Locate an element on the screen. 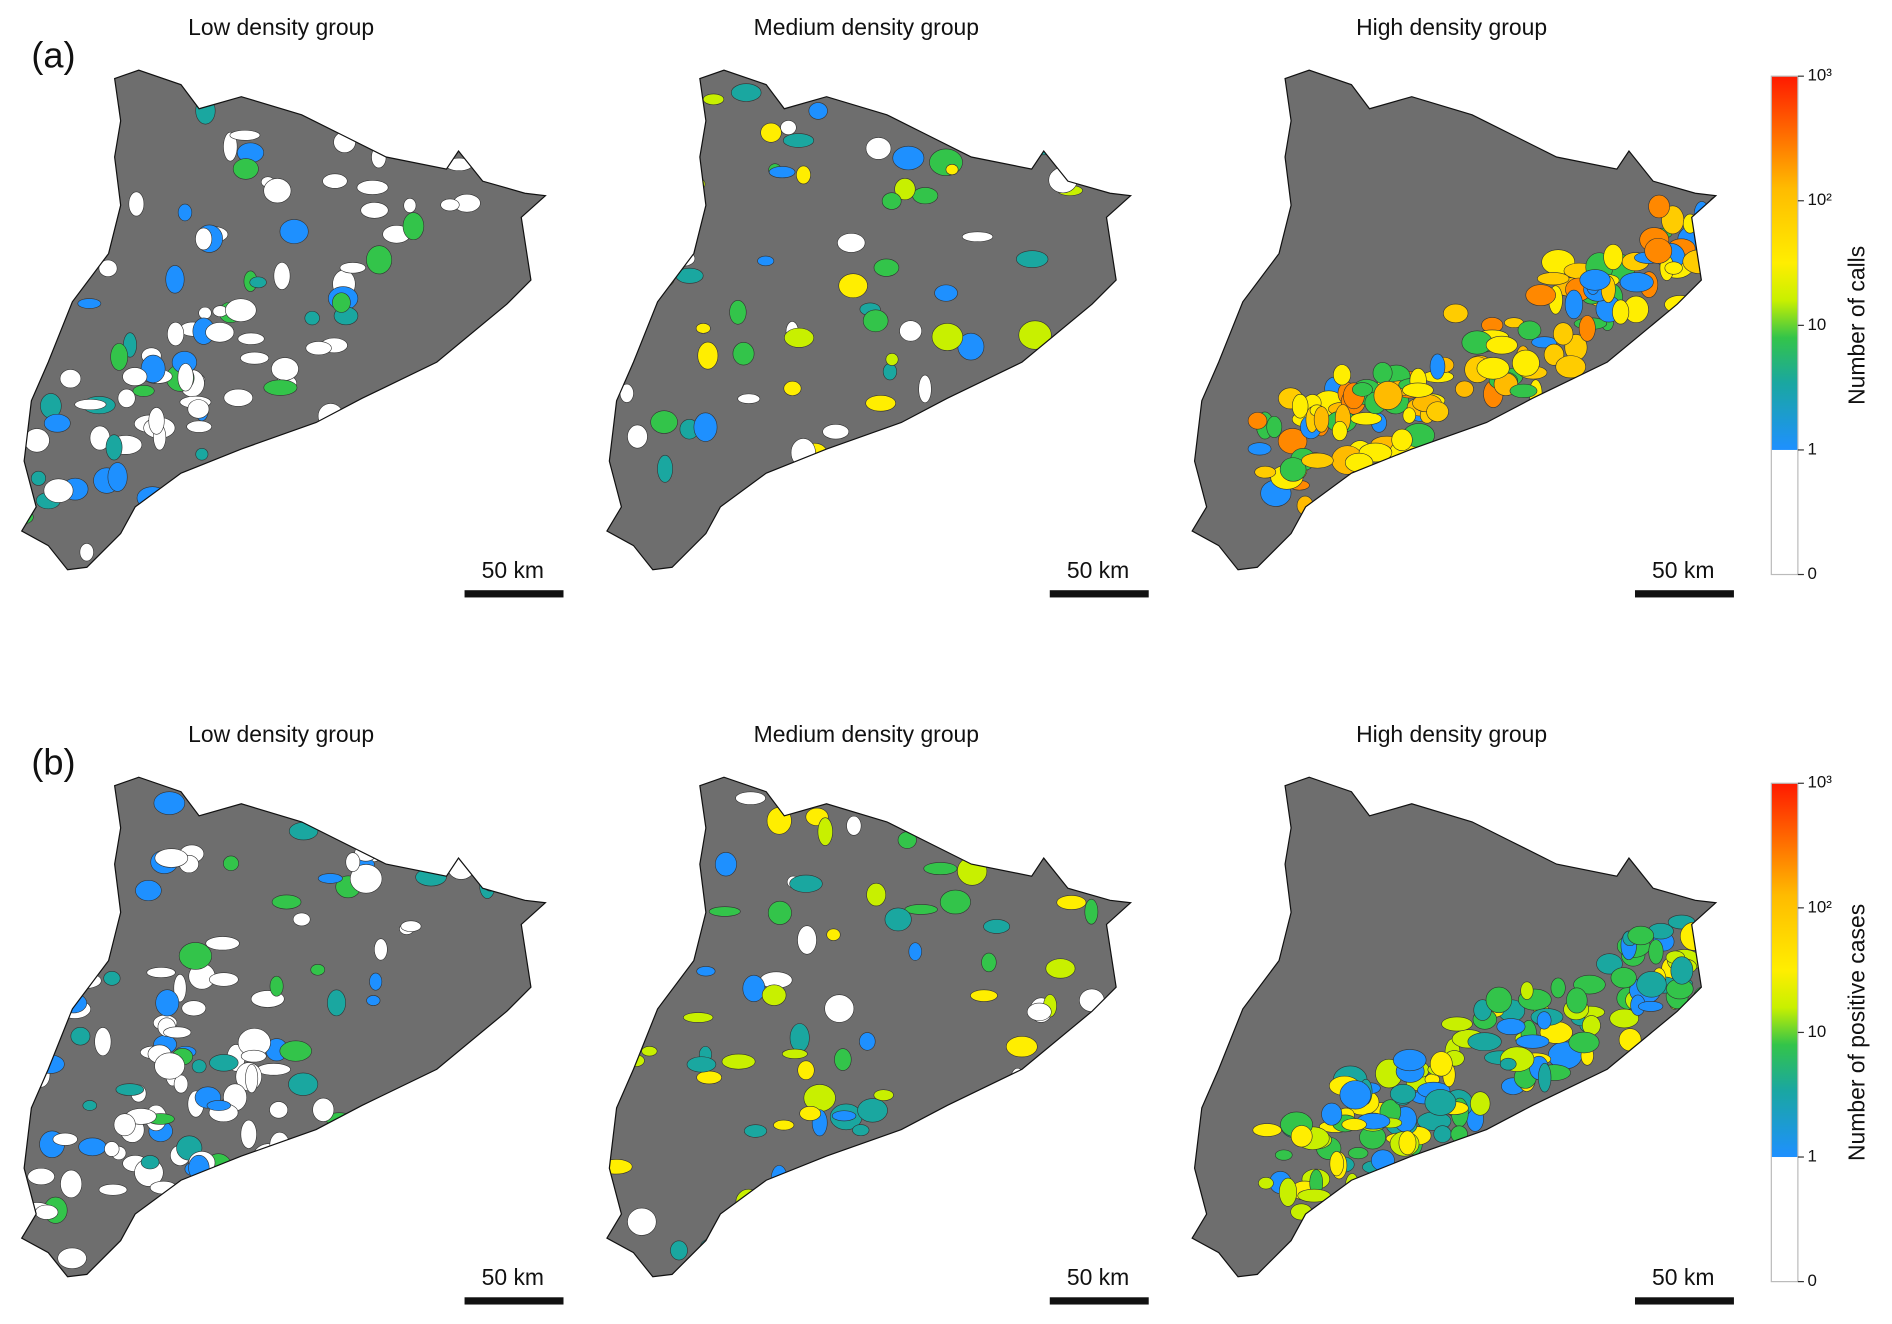 The image size is (1892, 1324). panel-label: (a) is located at coordinates (53, 55).